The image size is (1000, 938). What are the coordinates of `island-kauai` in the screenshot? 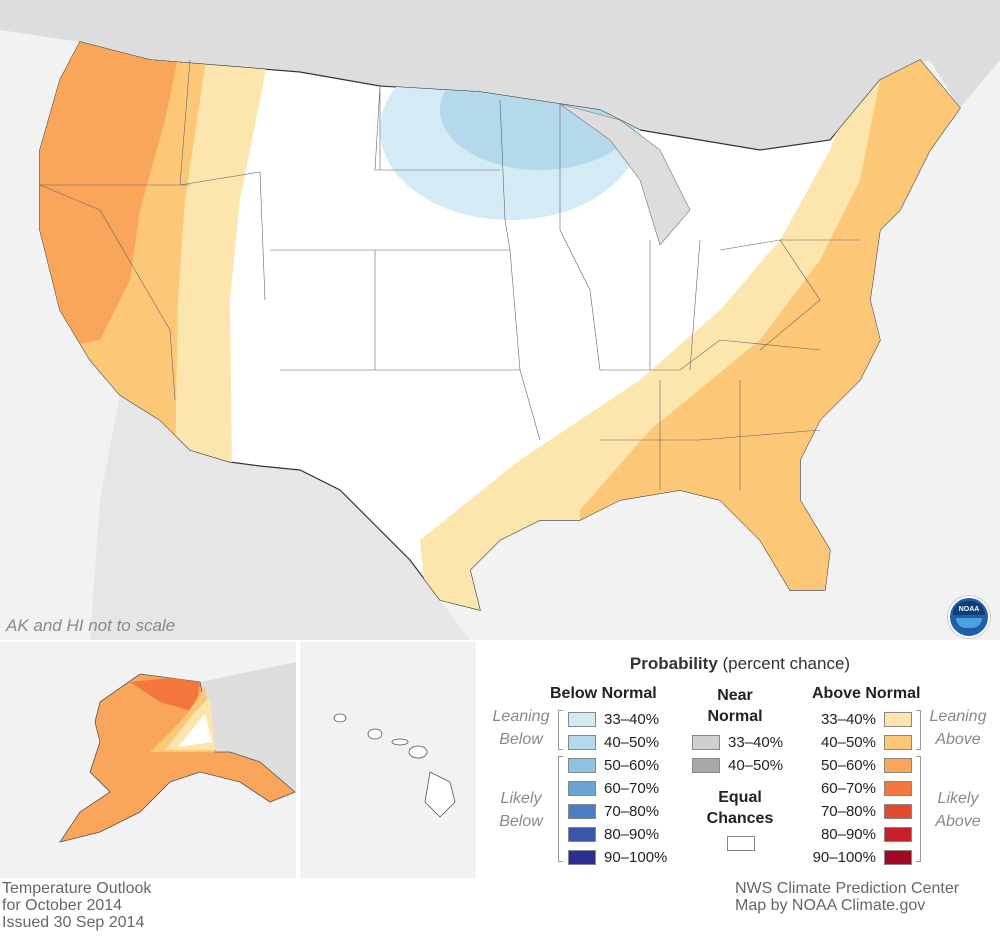 It's located at (340, 718).